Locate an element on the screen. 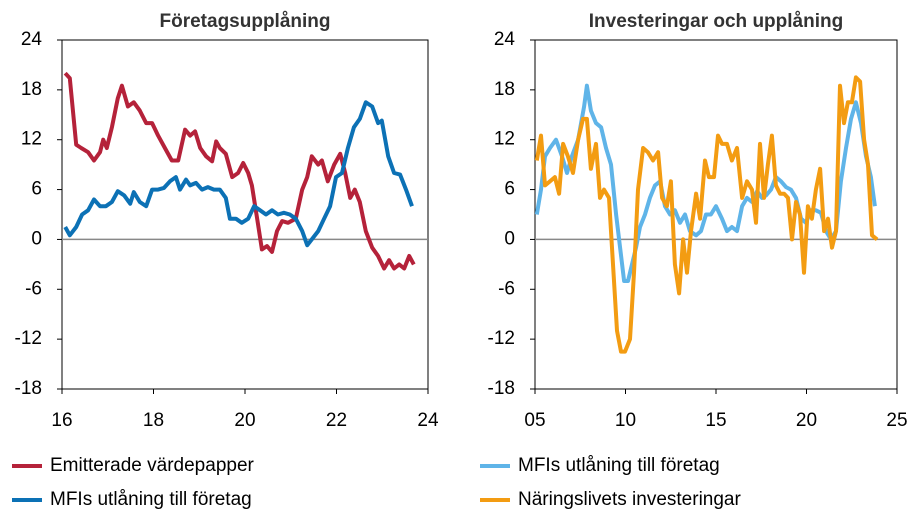 The height and width of the screenshot is (514, 910). x-tick-label: 10 is located at coordinates (625, 420).